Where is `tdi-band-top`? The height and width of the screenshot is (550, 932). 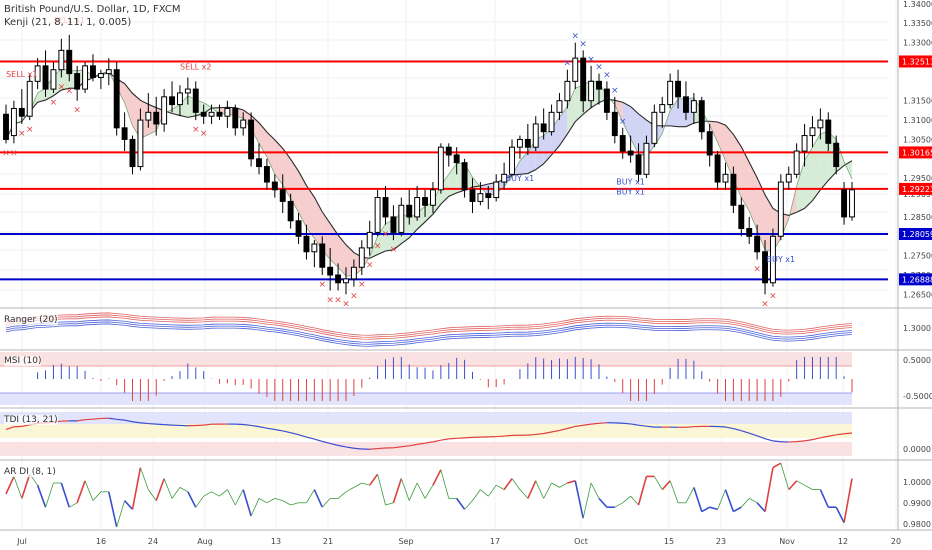 tdi-band-top is located at coordinates (426, 418).